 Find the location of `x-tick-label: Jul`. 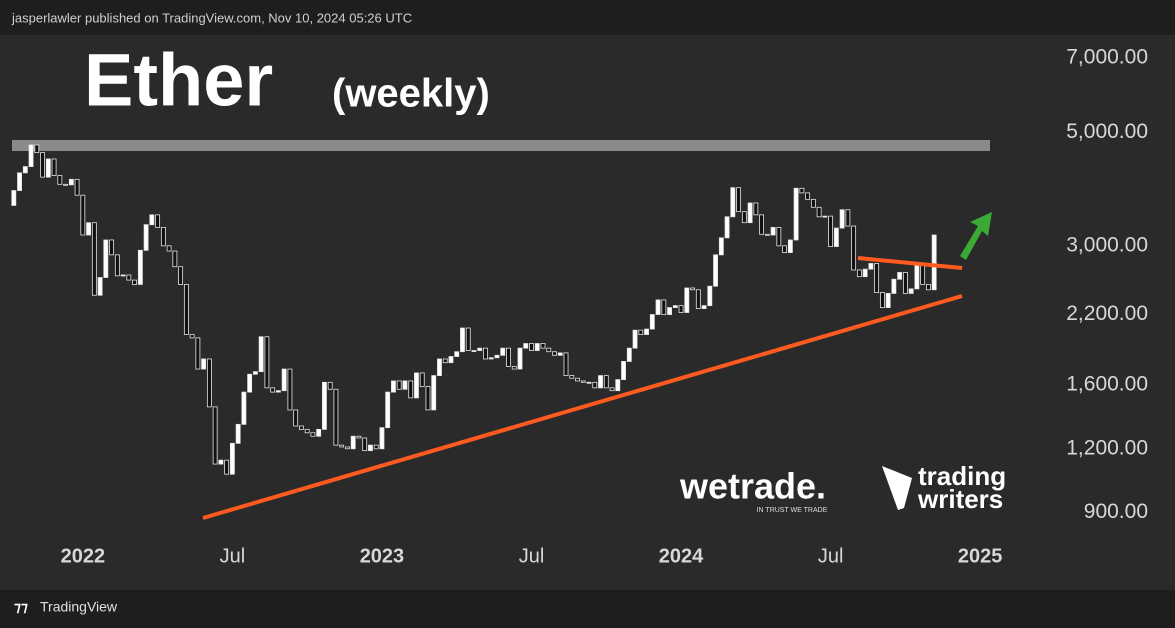

x-tick-label: Jul is located at coordinates (532, 556).